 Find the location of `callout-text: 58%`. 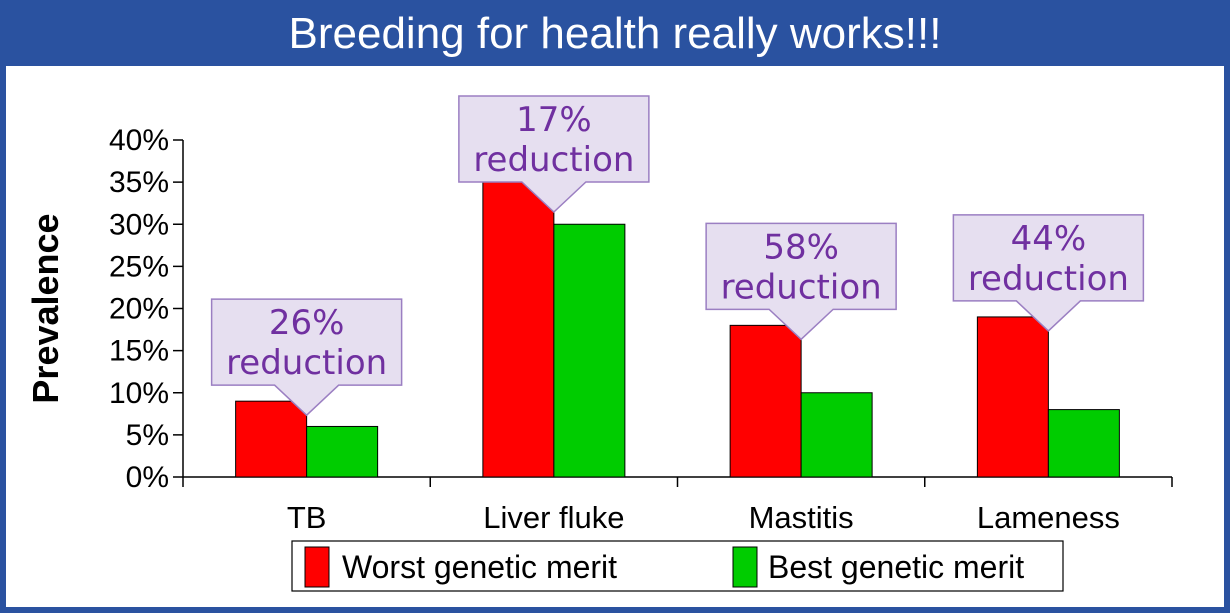

callout-text: 58% is located at coordinates (801, 247).